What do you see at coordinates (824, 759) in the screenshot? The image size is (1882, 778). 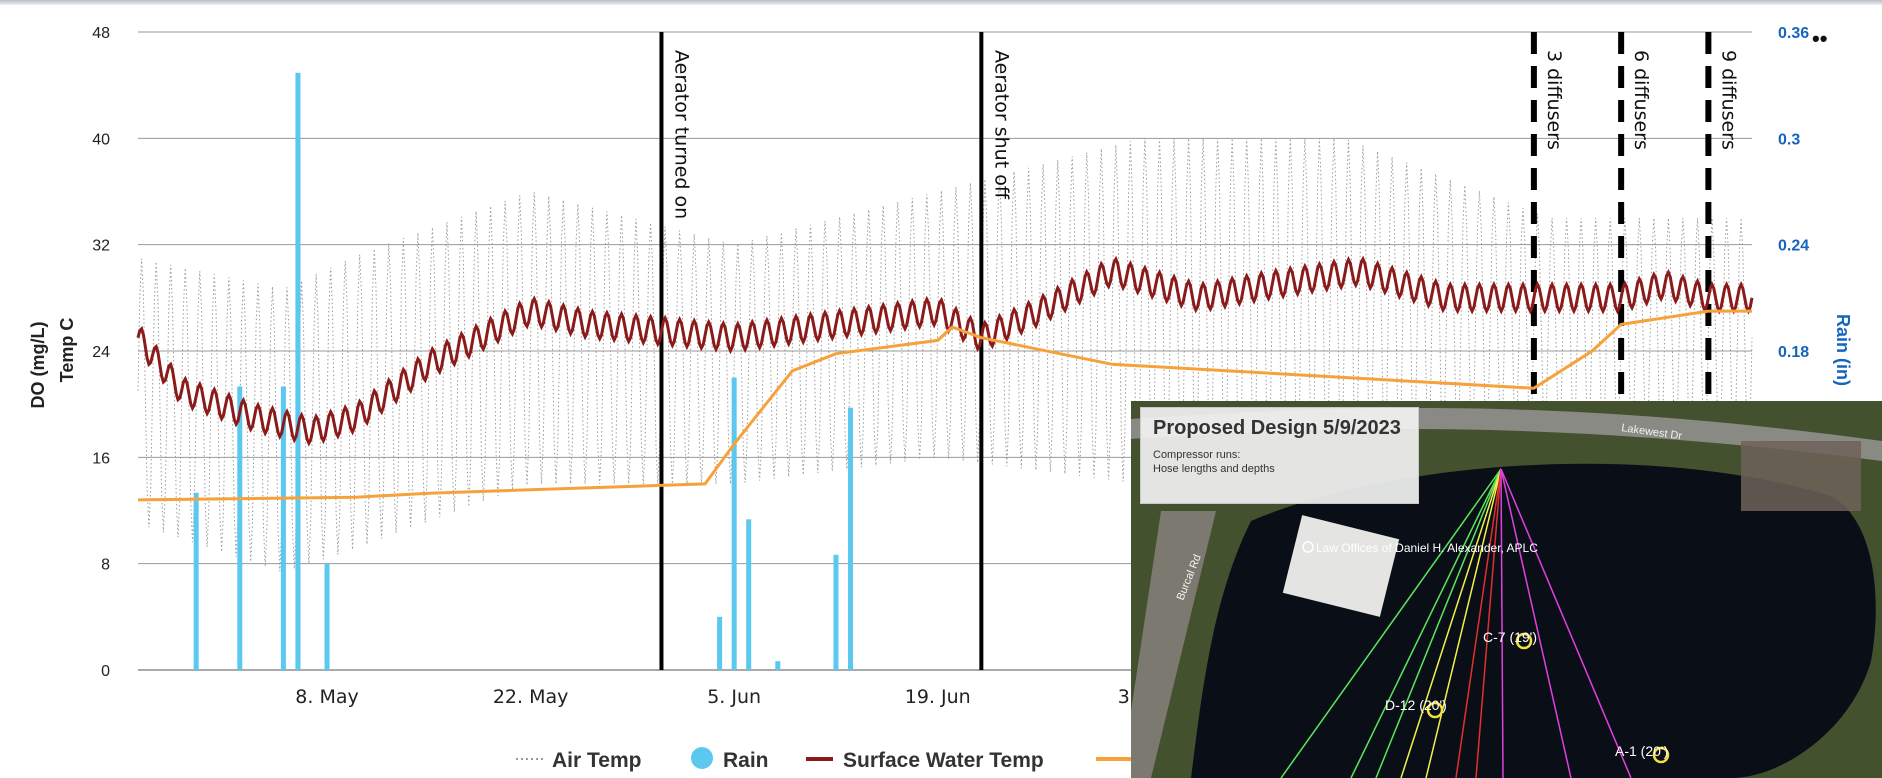 I see `legend: Air Temp Rain Surface Water Temp` at bounding box center [824, 759].